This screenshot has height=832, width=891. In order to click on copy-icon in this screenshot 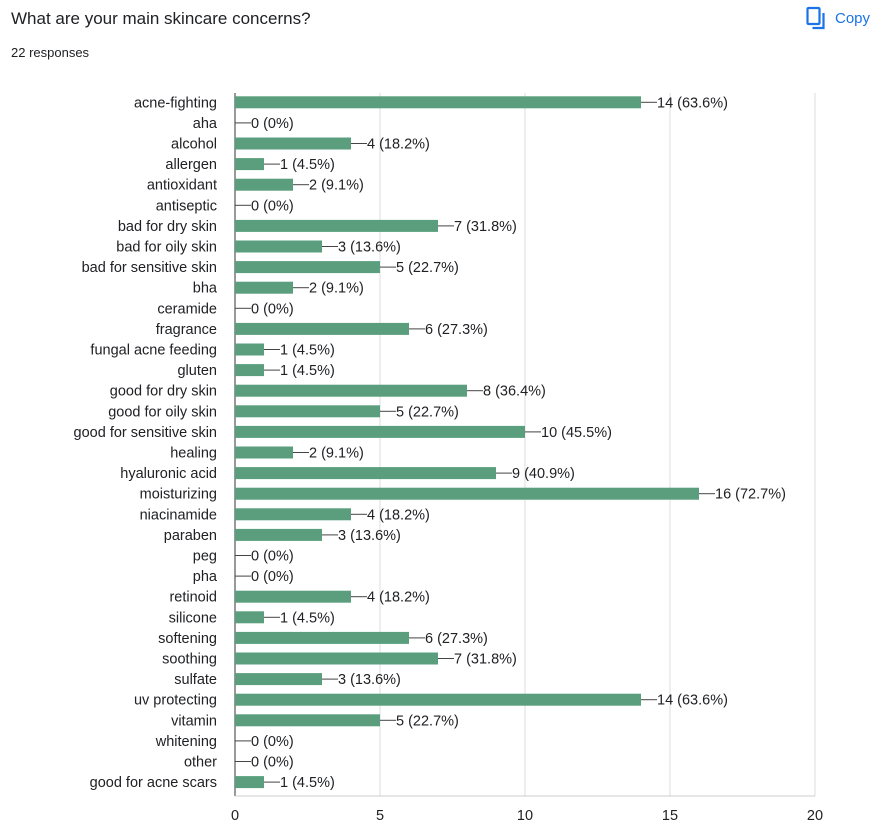, I will do `click(815, 18)`.